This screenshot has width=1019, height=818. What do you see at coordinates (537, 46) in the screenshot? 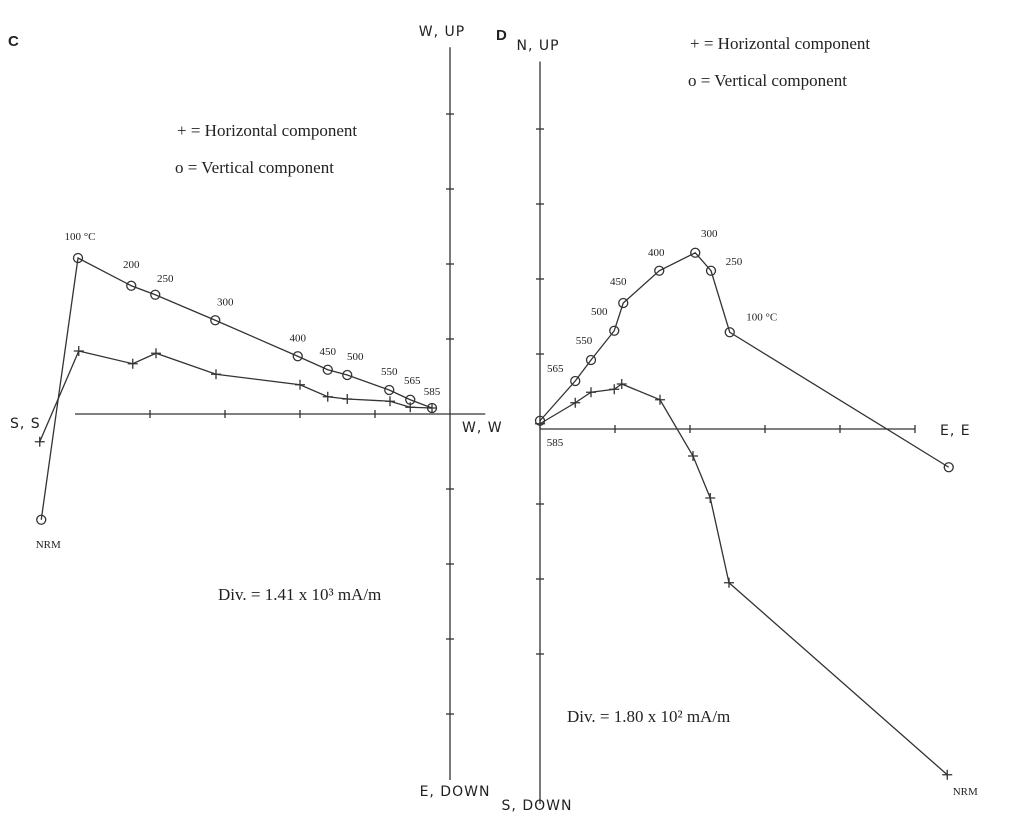
I see `axis-label: N, UP` at bounding box center [537, 46].